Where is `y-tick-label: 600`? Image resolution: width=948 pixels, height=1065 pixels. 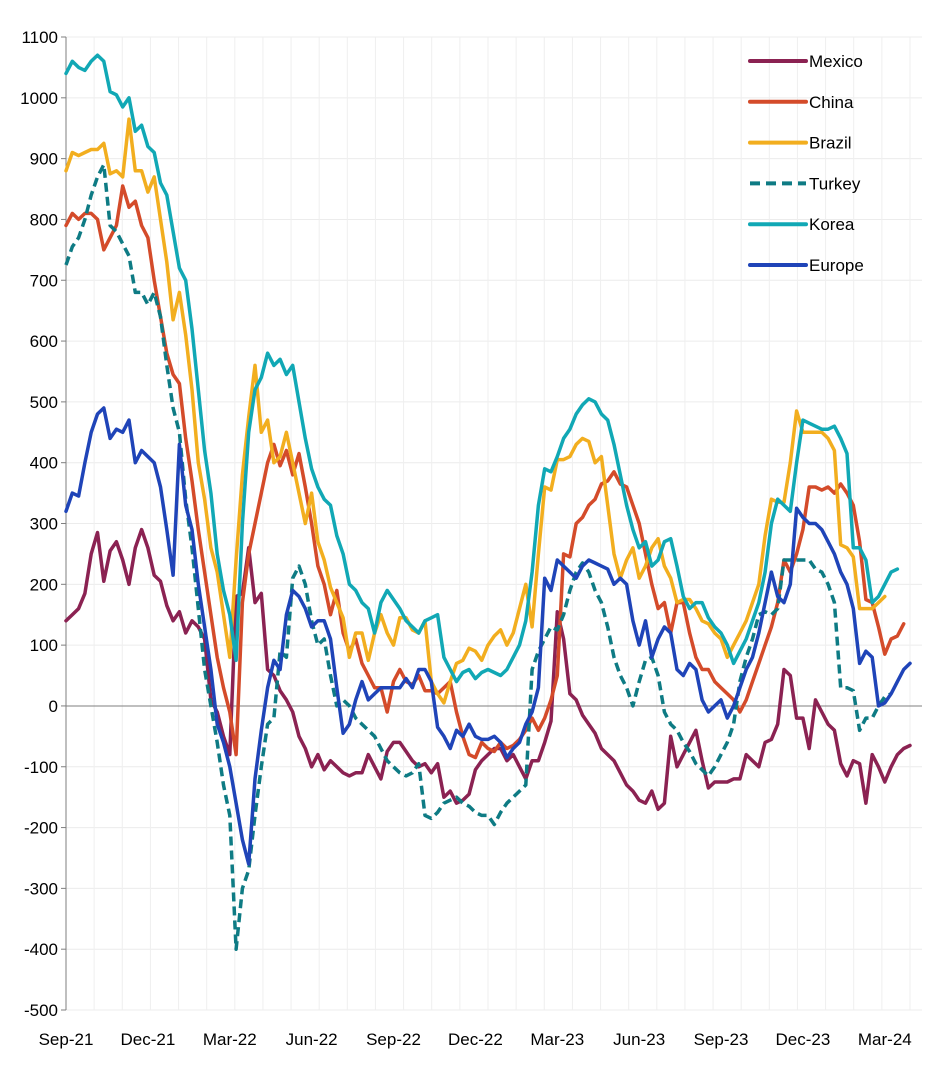
y-tick-label: 600 is located at coordinates (44, 341).